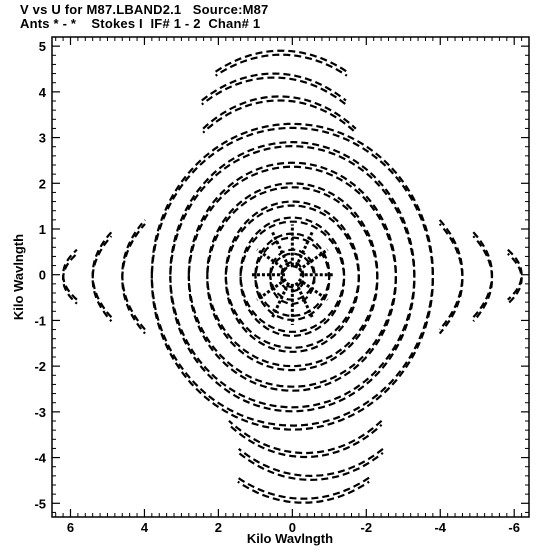 The height and width of the screenshot is (553, 540). Describe the element at coordinates (40, 412) in the screenshot. I see `y-tick-label: -3` at that location.